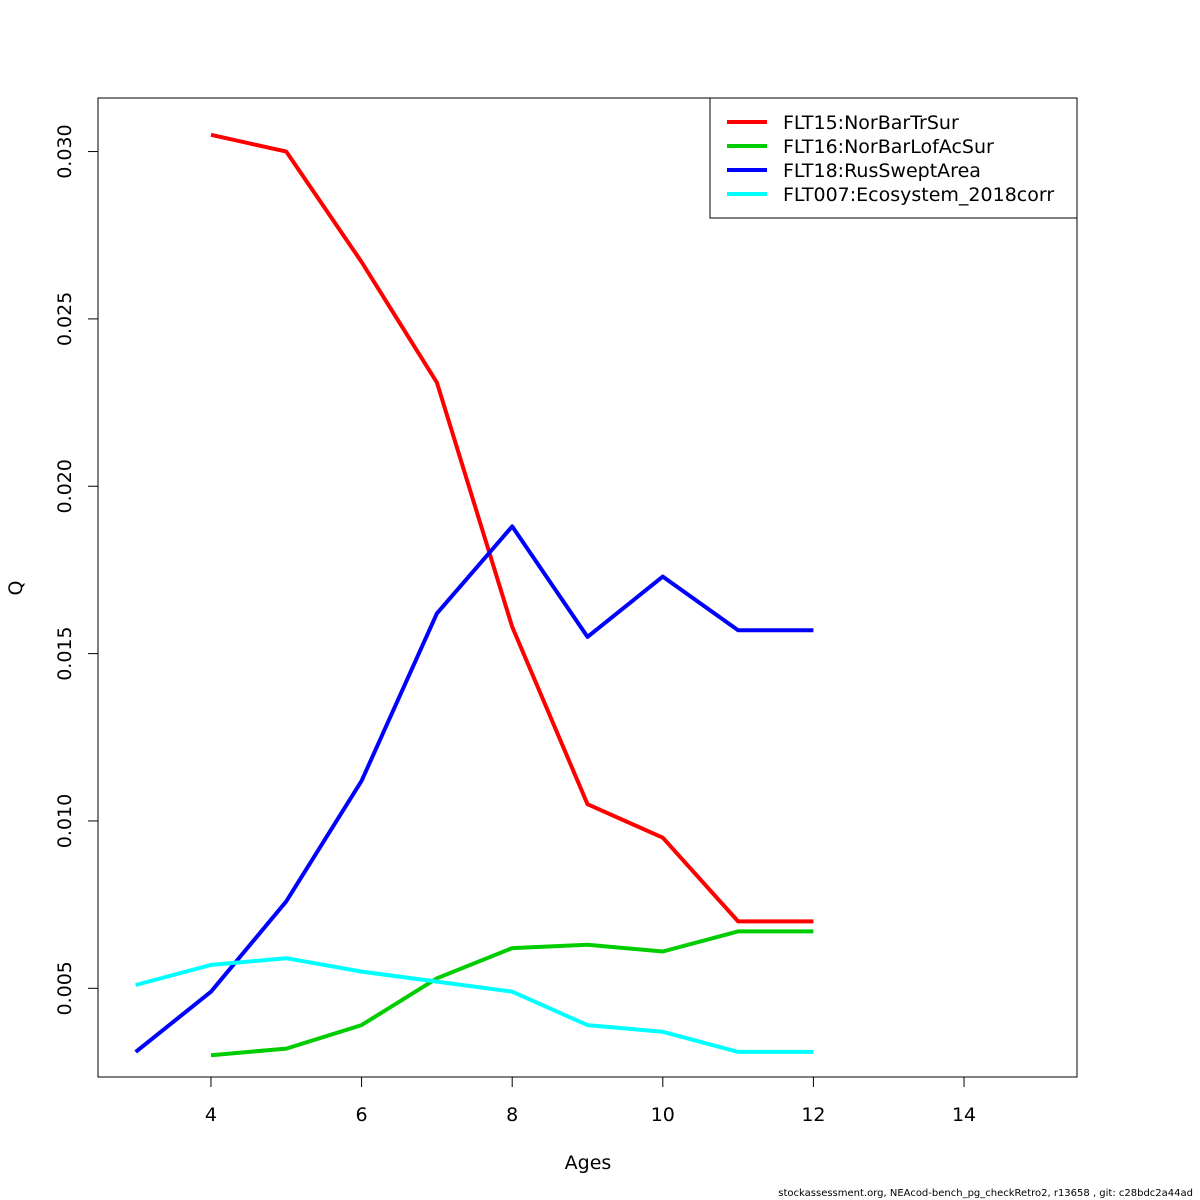 This screenshot has height=1200, width=1200. I want to click on x-tick-label: 8, so click(512, 1115).